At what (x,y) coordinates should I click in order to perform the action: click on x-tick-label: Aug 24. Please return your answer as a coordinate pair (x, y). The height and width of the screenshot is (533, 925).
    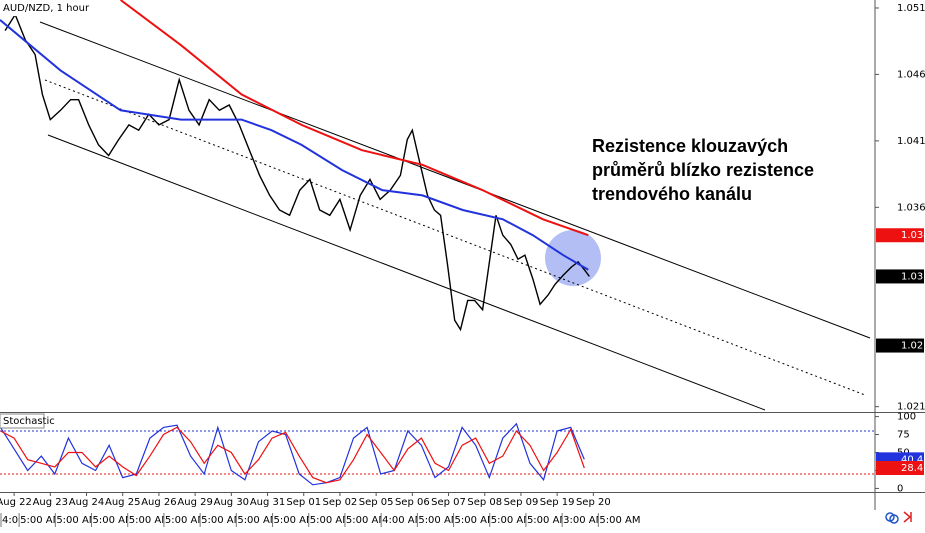
    Looking at the image, I should click on (86, 502).